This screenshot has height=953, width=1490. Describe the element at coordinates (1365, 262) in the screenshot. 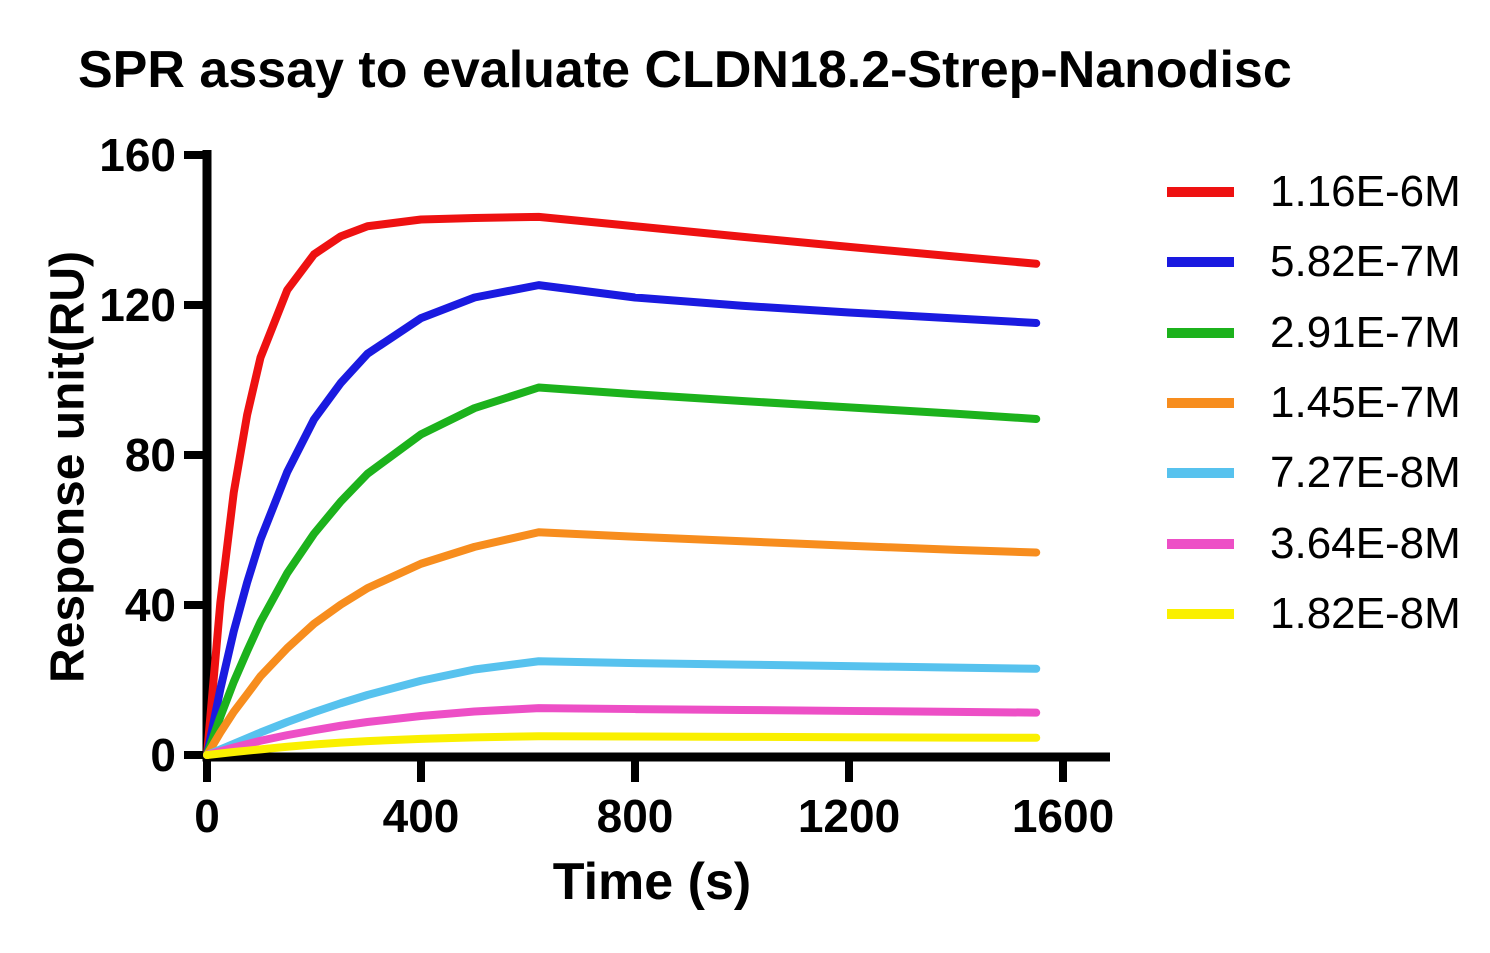

I see `legend-label: 5.82E-7M` at that location.